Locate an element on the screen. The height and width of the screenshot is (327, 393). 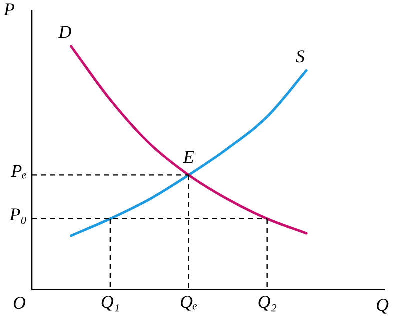
series-label: S is located at coordinates (301, 56).